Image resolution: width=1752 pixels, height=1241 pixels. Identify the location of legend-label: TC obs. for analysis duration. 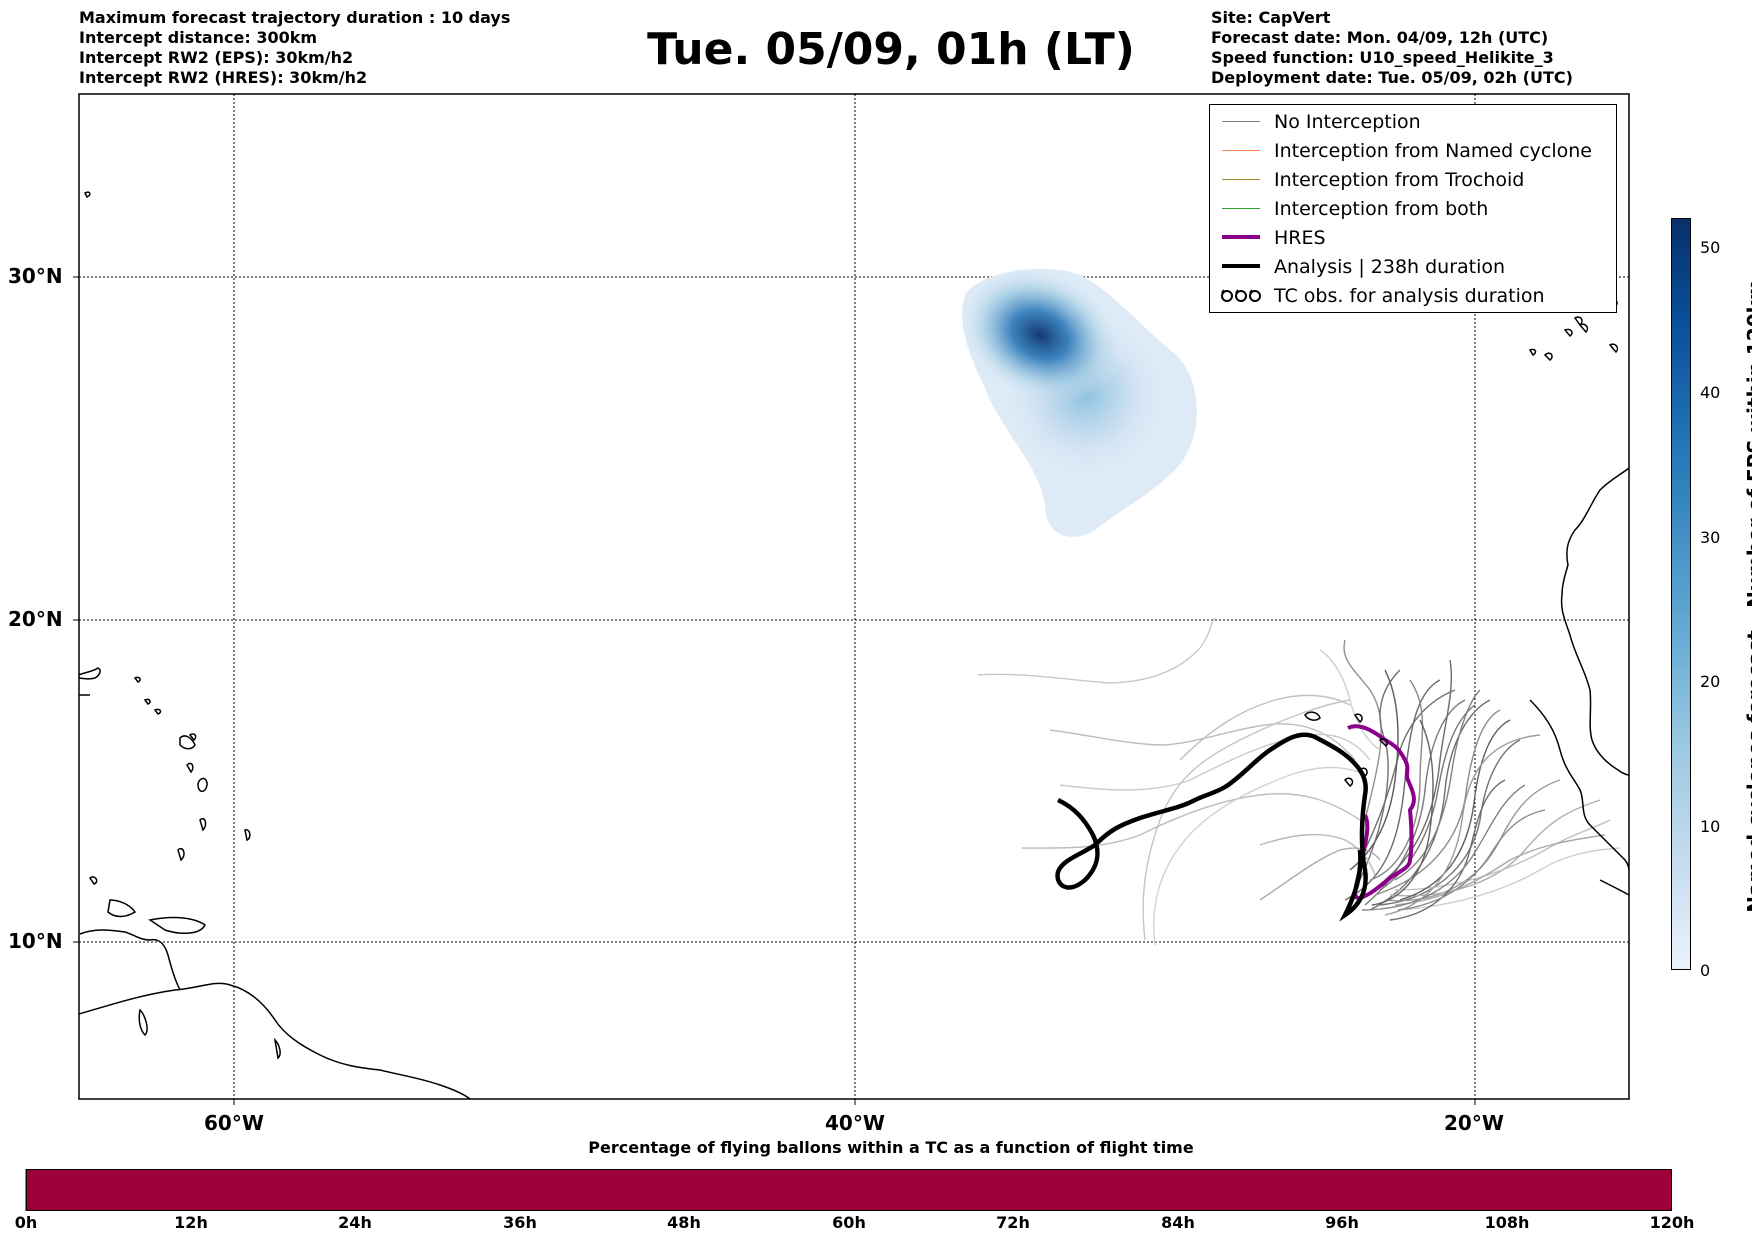
(1409, 295).